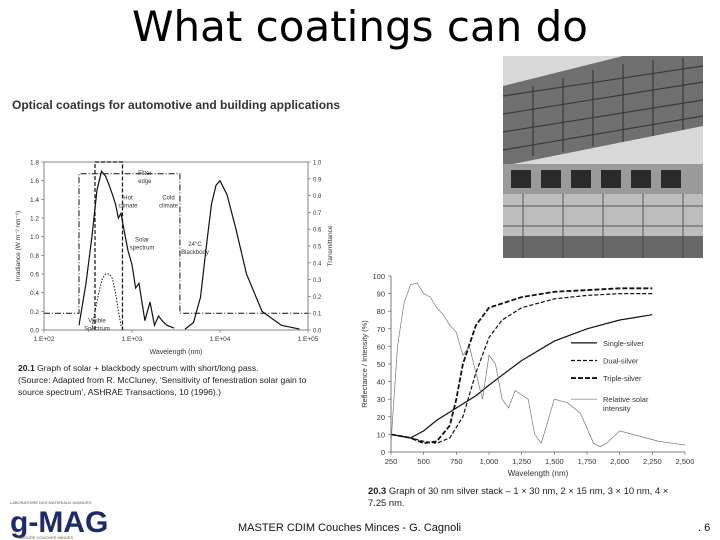 This screenshot has height=540, width=720. What do you see at coordinates (626, 399) in the screenshot?
I see `chart2-legend-label: Relative solar` at bounding box center [626, 399].